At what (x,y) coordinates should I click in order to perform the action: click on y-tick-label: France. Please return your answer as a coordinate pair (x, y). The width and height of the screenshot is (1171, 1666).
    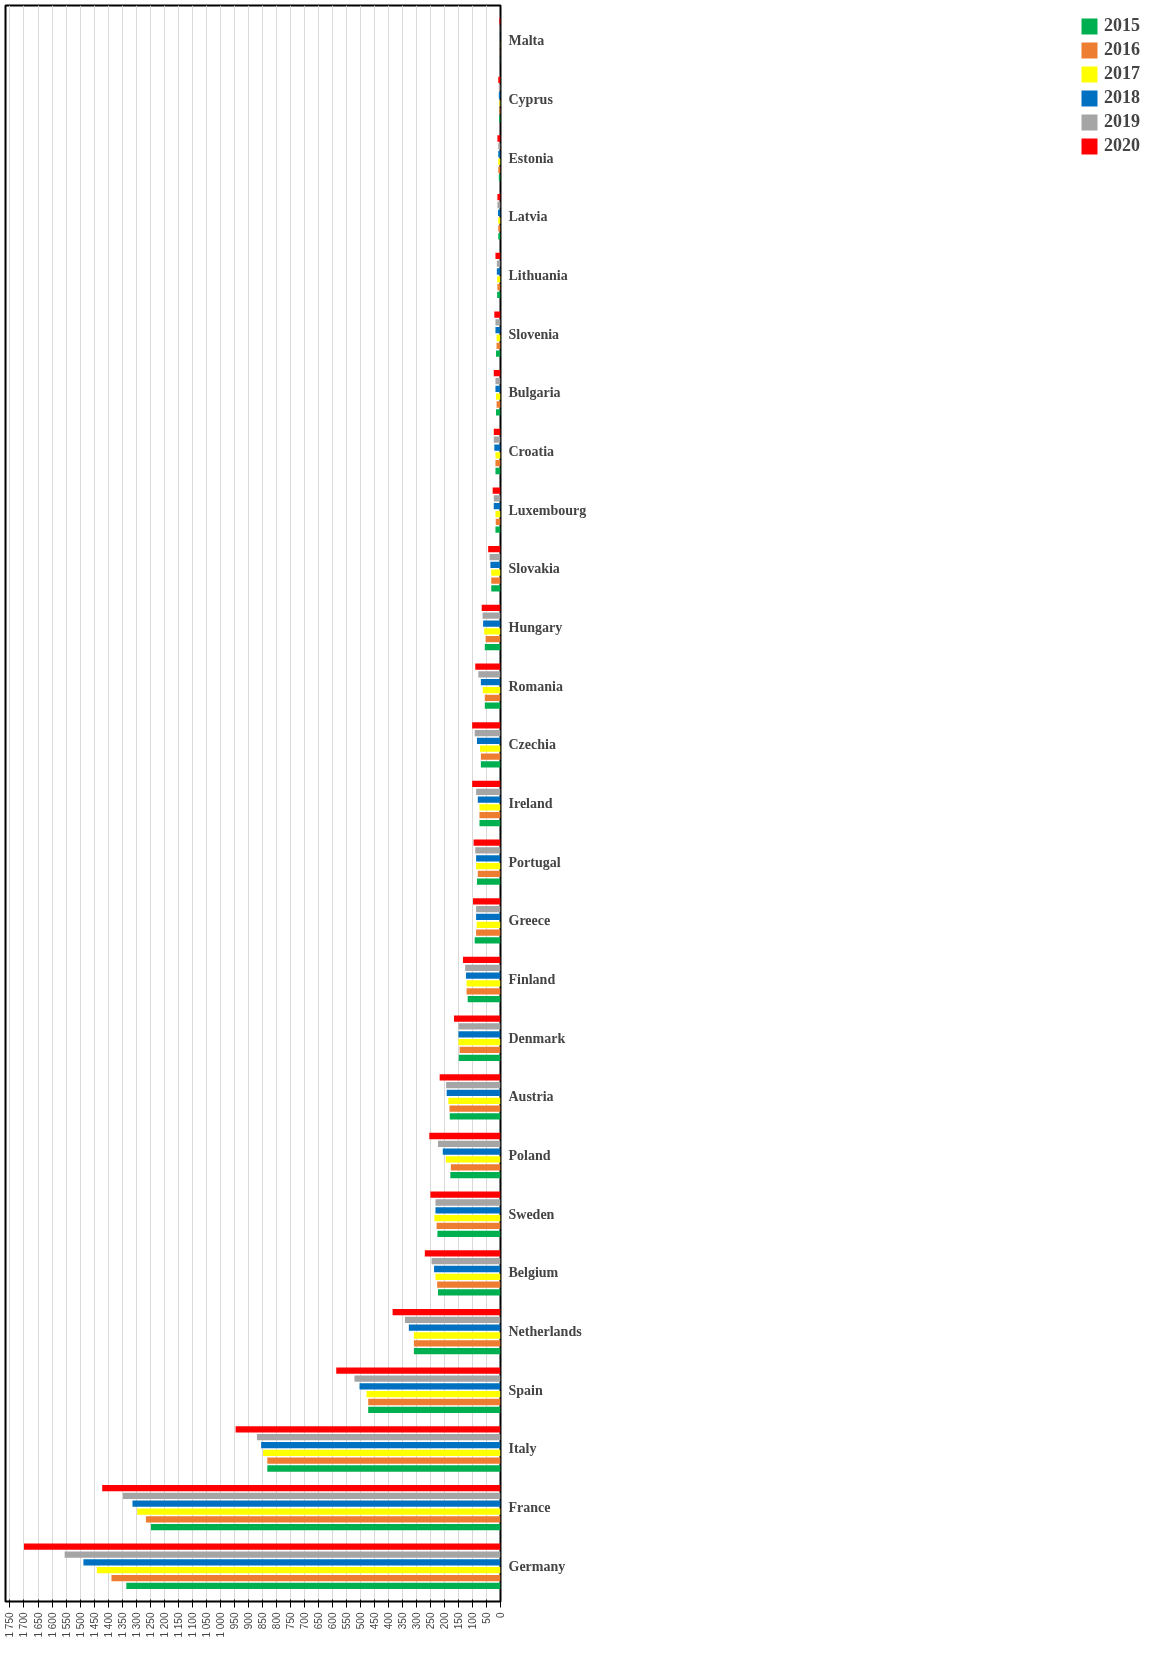
    Looking at the image, I should click on (529, 1508).